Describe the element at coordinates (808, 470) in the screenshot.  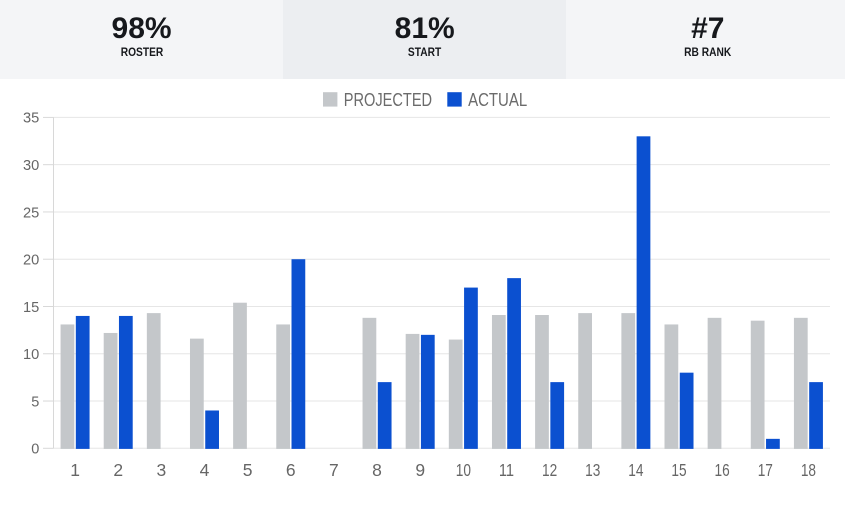
I see `svg-text: 18` at that location.